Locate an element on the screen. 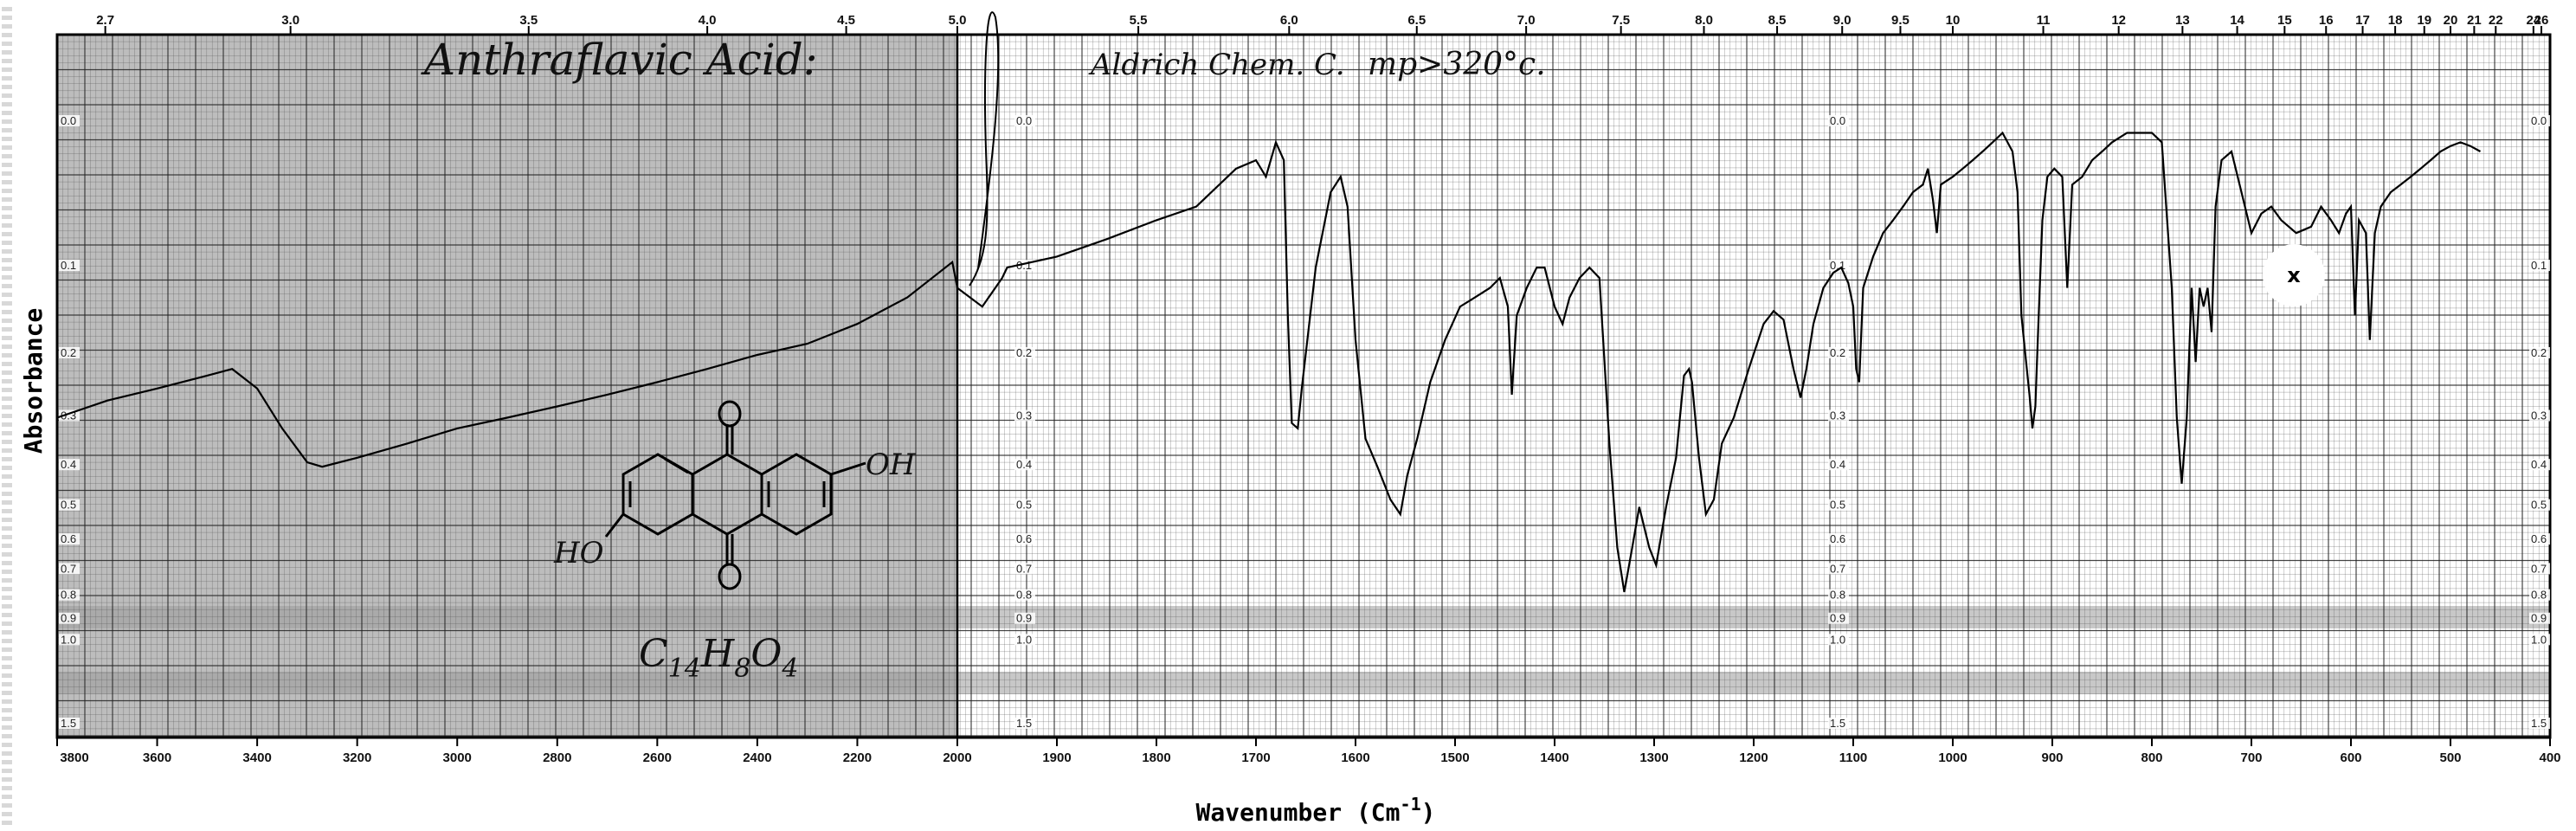  stamp-circle is located at coordinates (2294, 275).